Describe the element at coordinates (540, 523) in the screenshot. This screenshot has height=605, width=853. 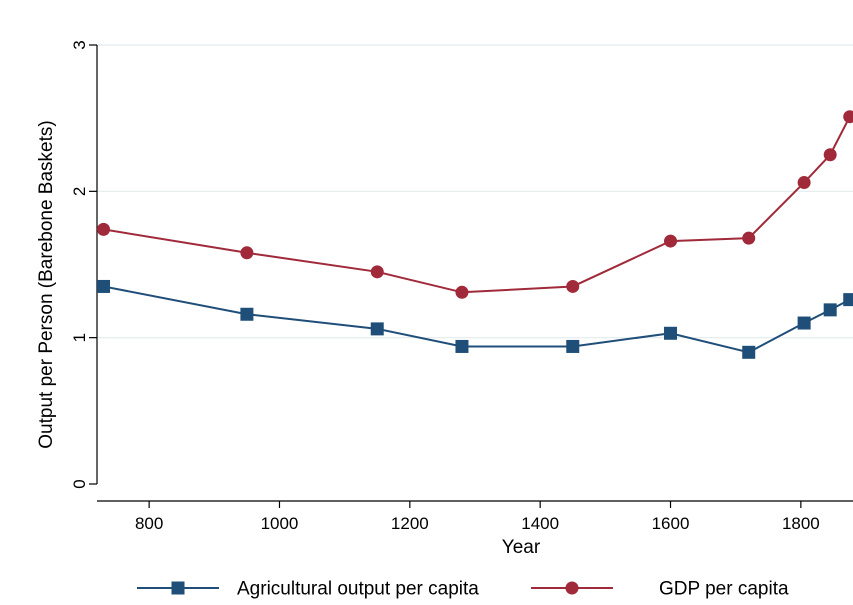
I see `x-tick-label: 1400` at that location.